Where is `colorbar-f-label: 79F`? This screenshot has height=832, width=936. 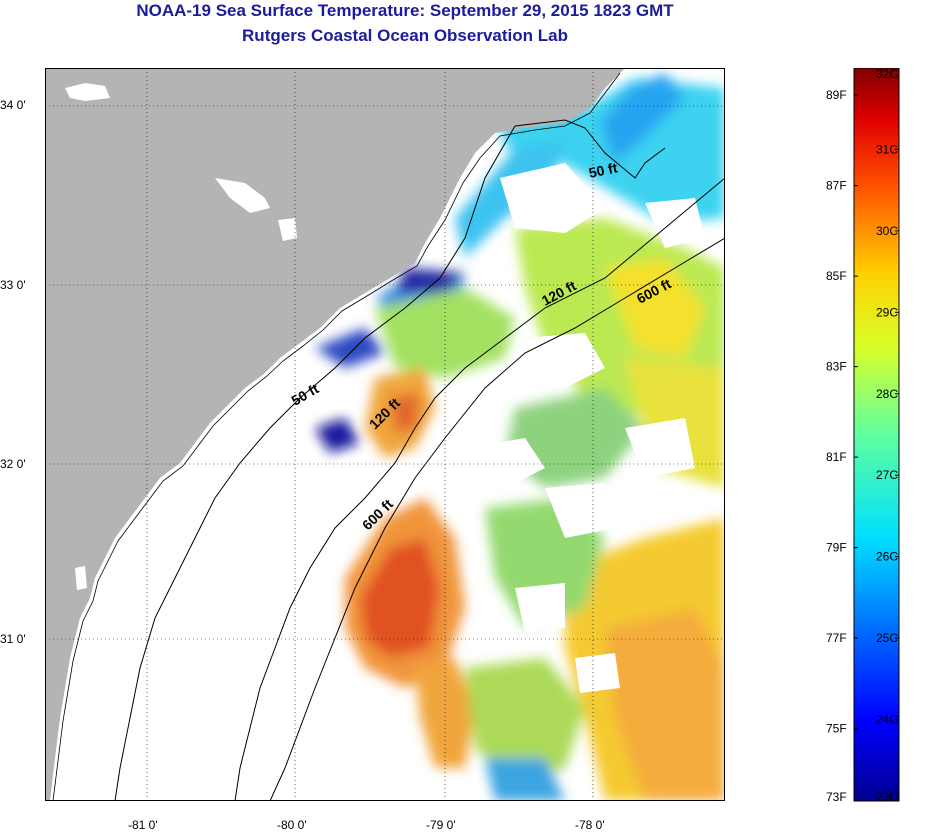
colorbar-f-label: 79F is located at coordinates (836, 548).